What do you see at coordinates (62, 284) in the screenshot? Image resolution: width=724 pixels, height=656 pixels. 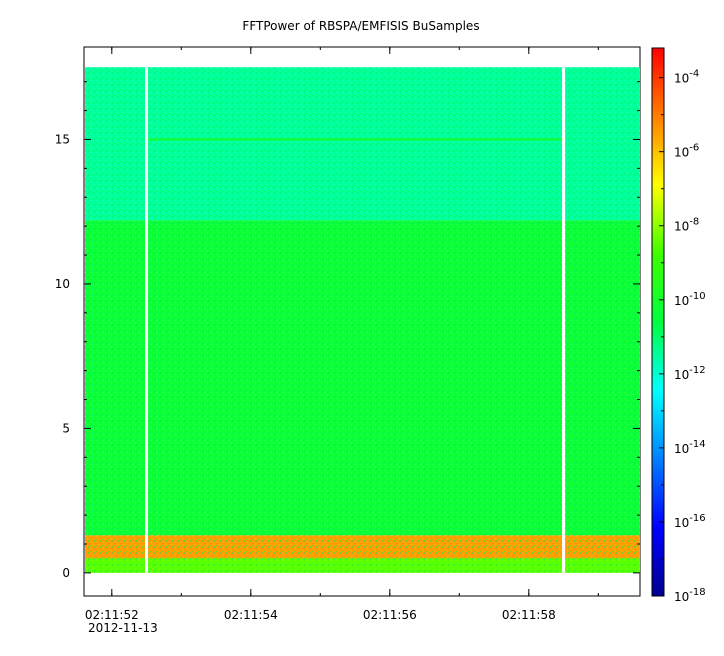 I see `y-tick-label: 10` at bounding box center [62, 284].